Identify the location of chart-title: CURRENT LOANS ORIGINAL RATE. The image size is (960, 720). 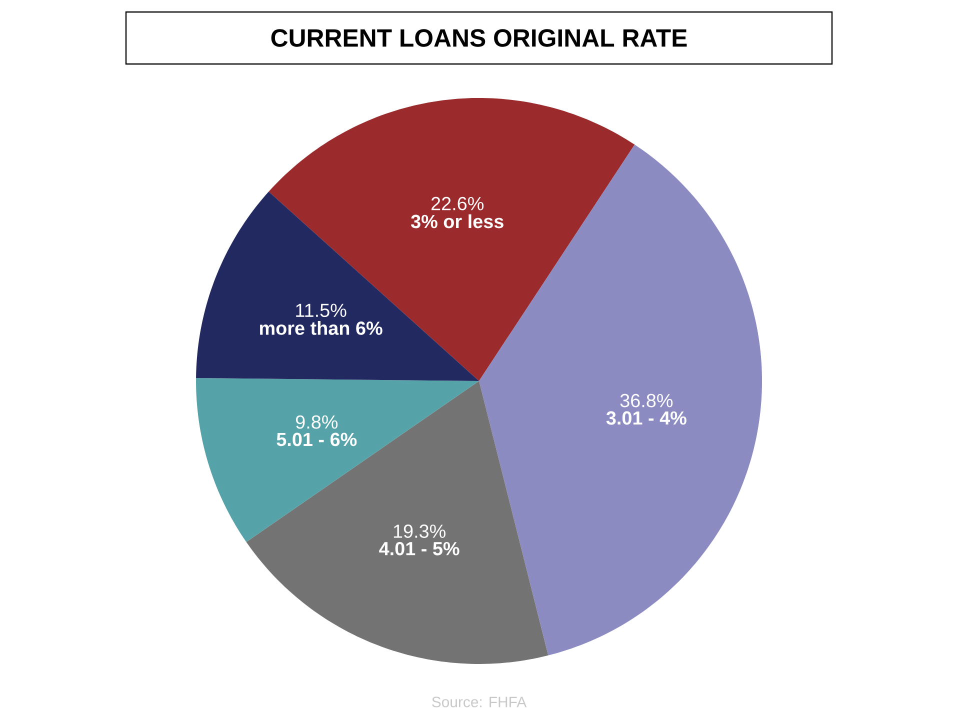
(479, 38).